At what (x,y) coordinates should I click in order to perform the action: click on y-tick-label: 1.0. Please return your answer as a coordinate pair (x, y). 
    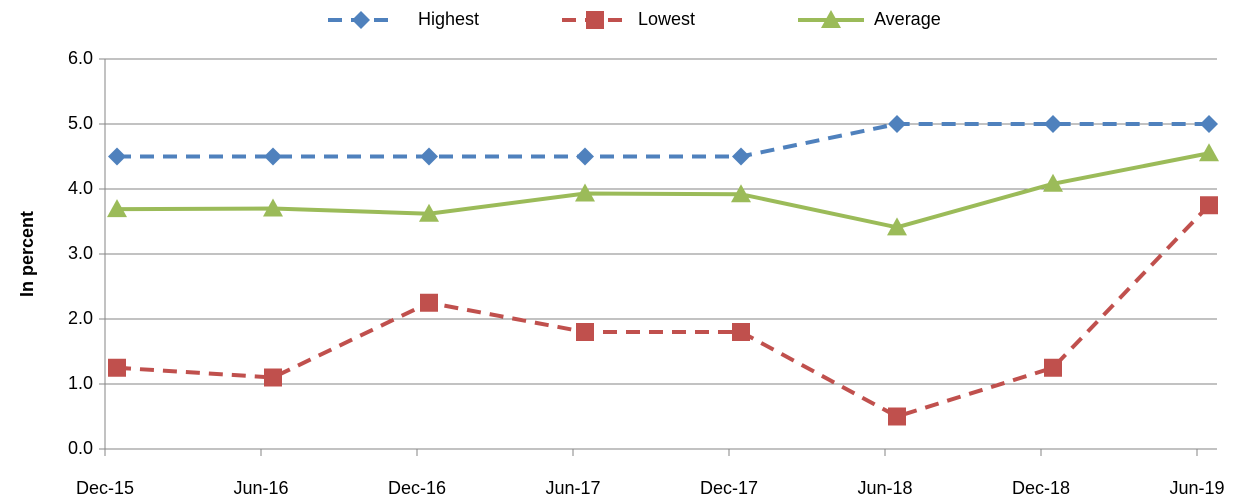
    Looking at the image, I should click on (80, 383).